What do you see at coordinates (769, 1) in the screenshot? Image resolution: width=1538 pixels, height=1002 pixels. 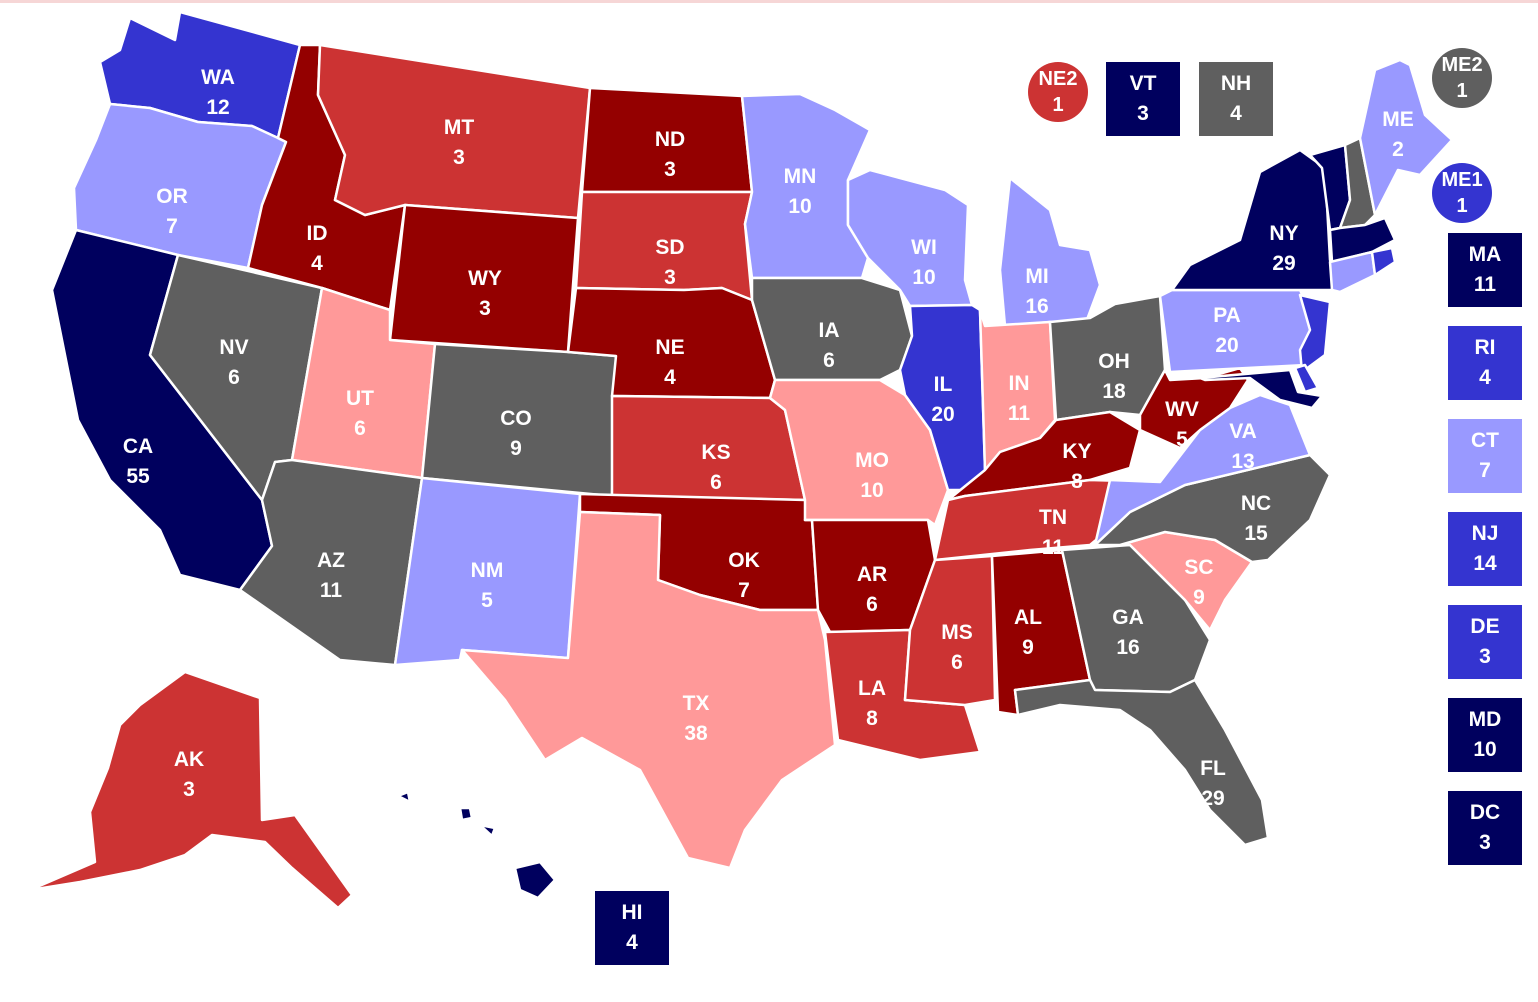 I see `top-border` at bounding box center [769, 1].